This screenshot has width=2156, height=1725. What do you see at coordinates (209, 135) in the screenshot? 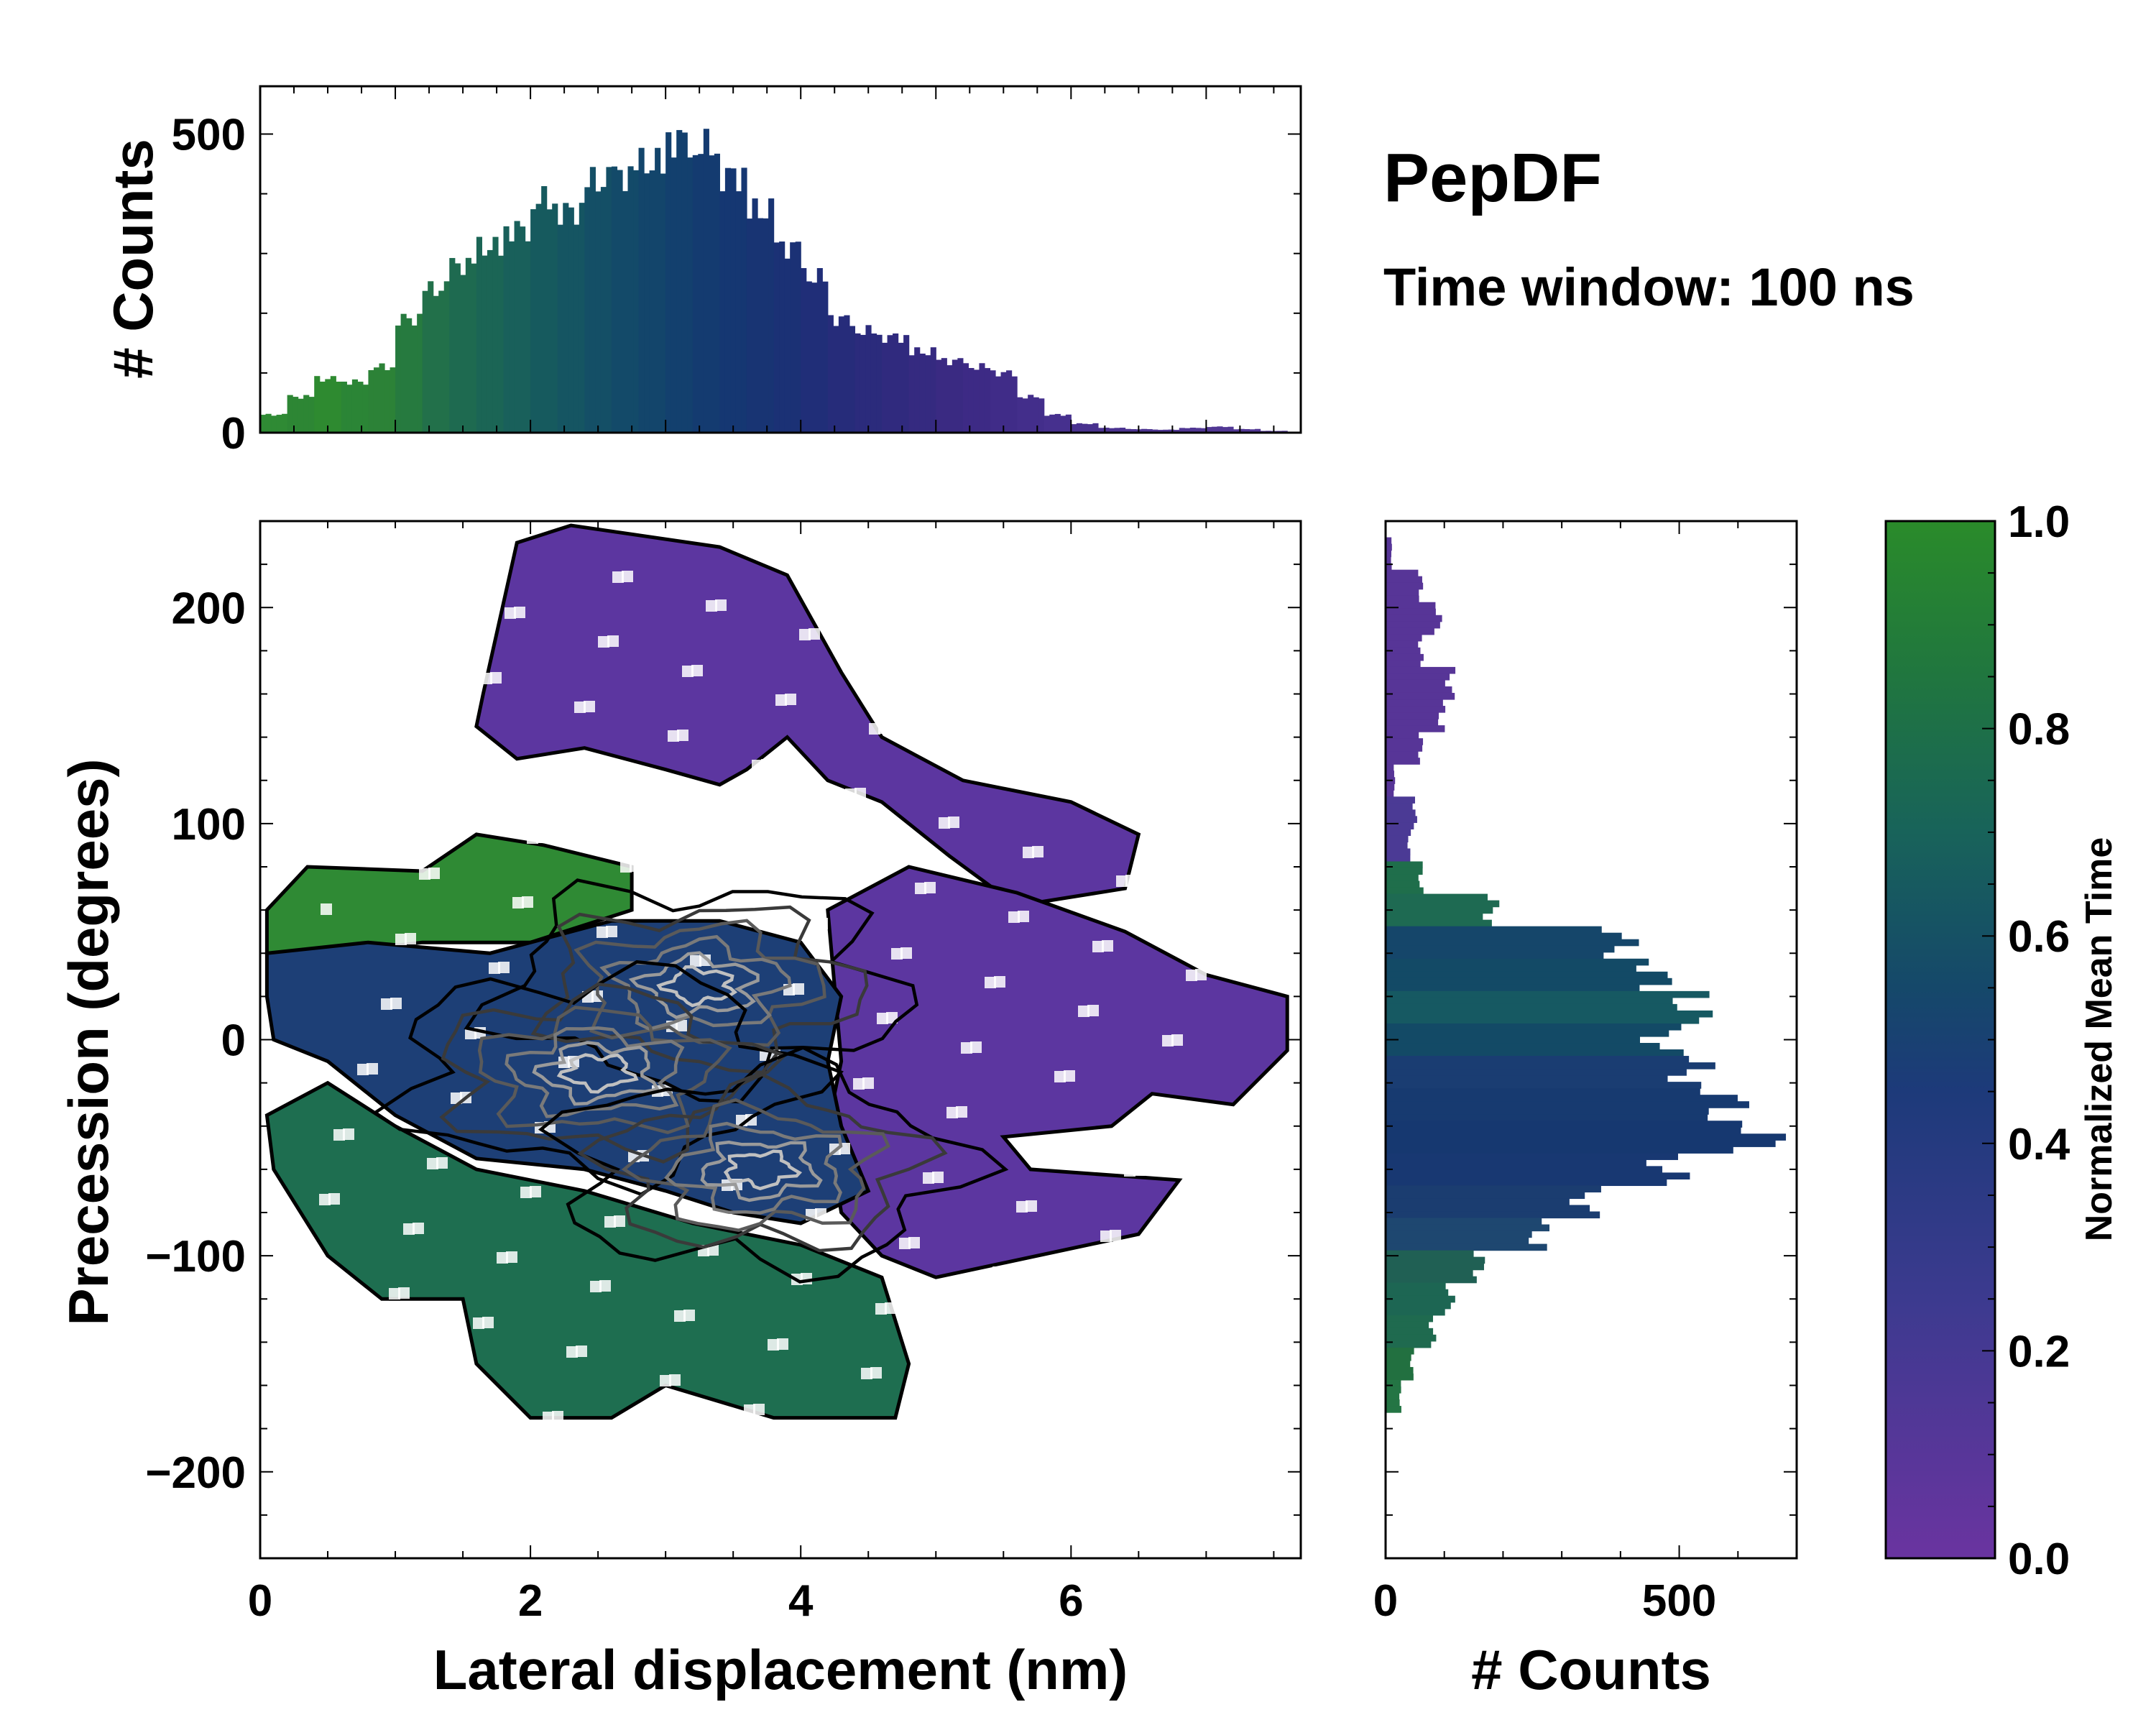
I see `top-y-tick-label: 500` at bounding box center [209, 135].